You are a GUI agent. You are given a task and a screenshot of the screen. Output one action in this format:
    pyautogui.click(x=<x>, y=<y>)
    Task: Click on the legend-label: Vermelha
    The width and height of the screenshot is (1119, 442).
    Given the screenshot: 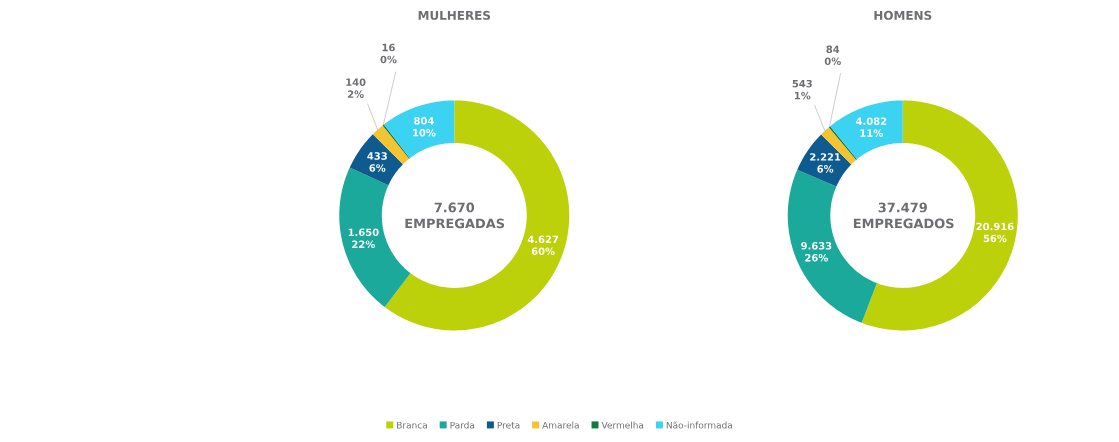 What is the action you would take?
    pyautogui.click(x=622, y=425)
    